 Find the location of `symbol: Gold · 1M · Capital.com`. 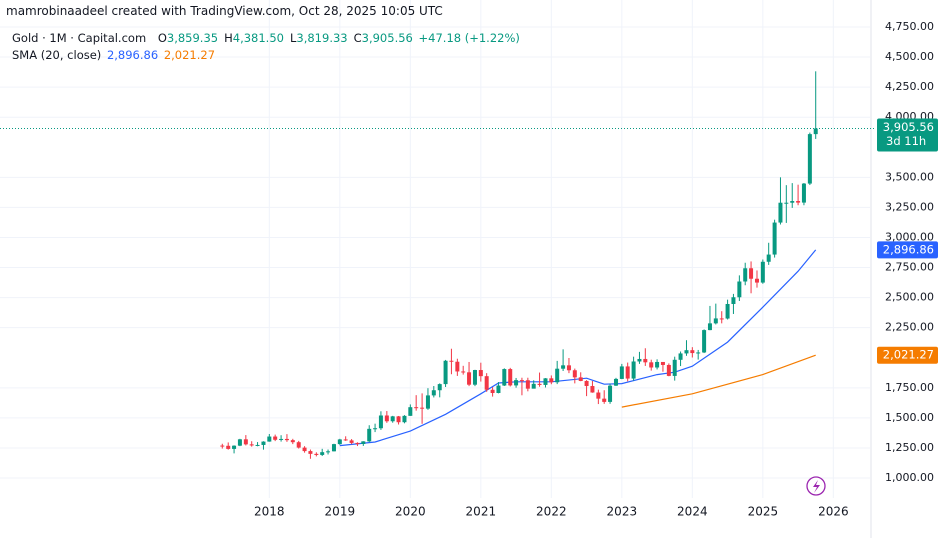

symbol: Gold · 1M · Capital.com is located at coordinates (79, 38).